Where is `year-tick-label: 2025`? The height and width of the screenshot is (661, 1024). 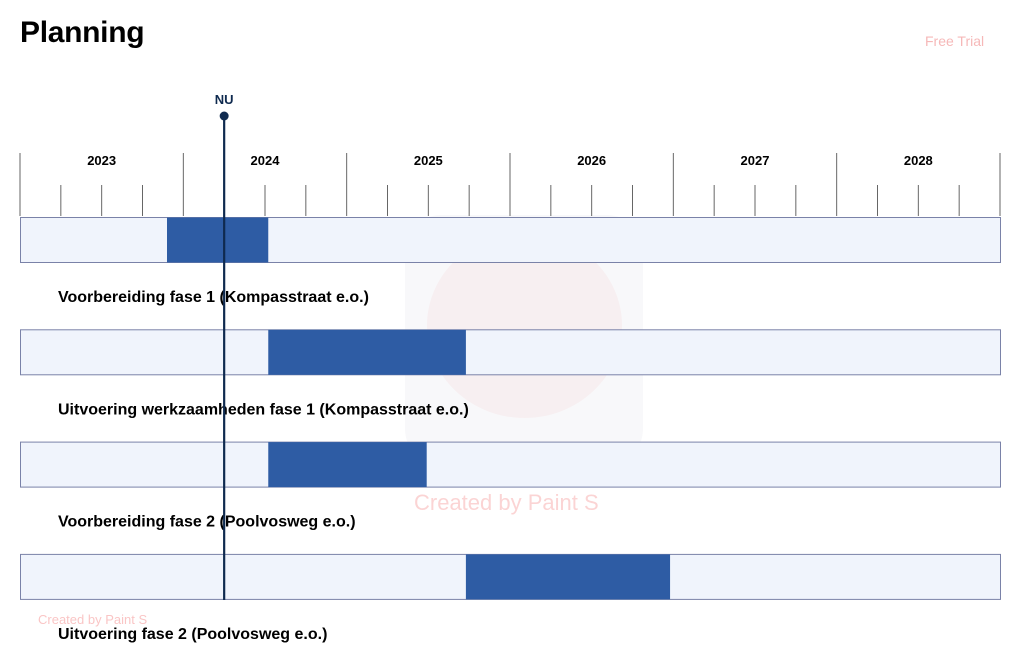
year-tick-label: 2025 is located at coordinates (428, 160).